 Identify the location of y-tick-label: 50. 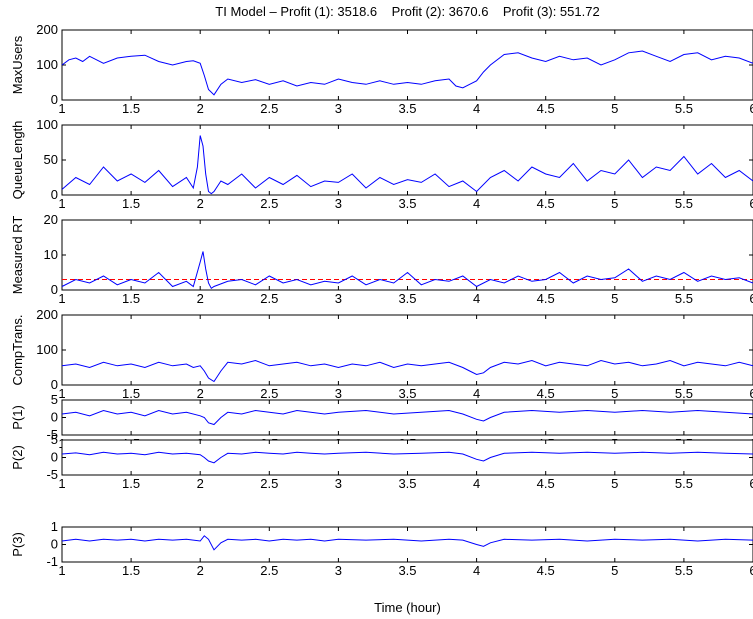
(51, 159).